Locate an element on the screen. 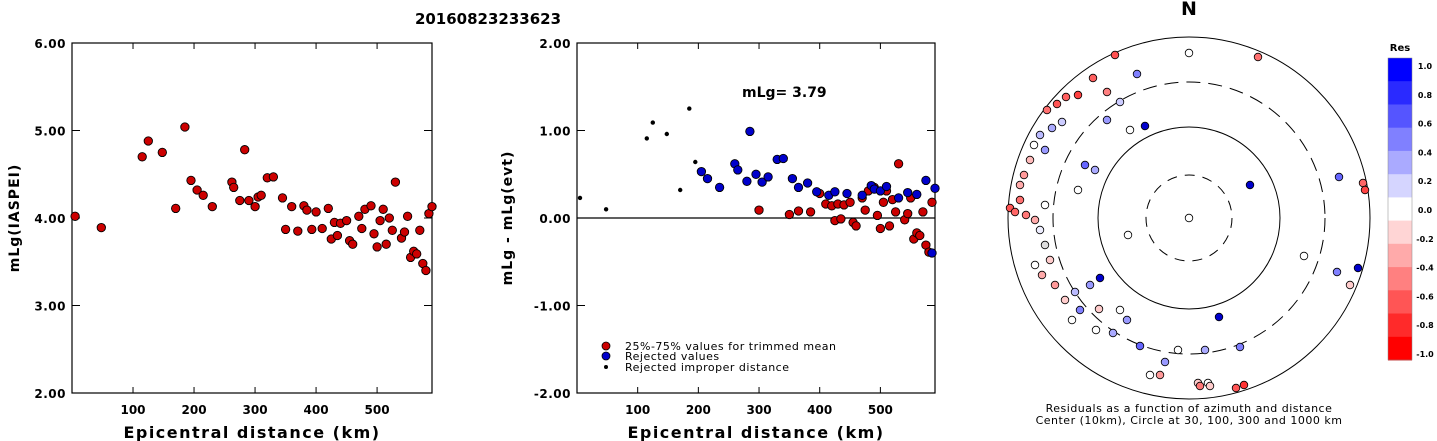 The height and width of the screenshot is (441, 1437). plot1-ytick-label: 2.00 is located at coordinates (50, 394).